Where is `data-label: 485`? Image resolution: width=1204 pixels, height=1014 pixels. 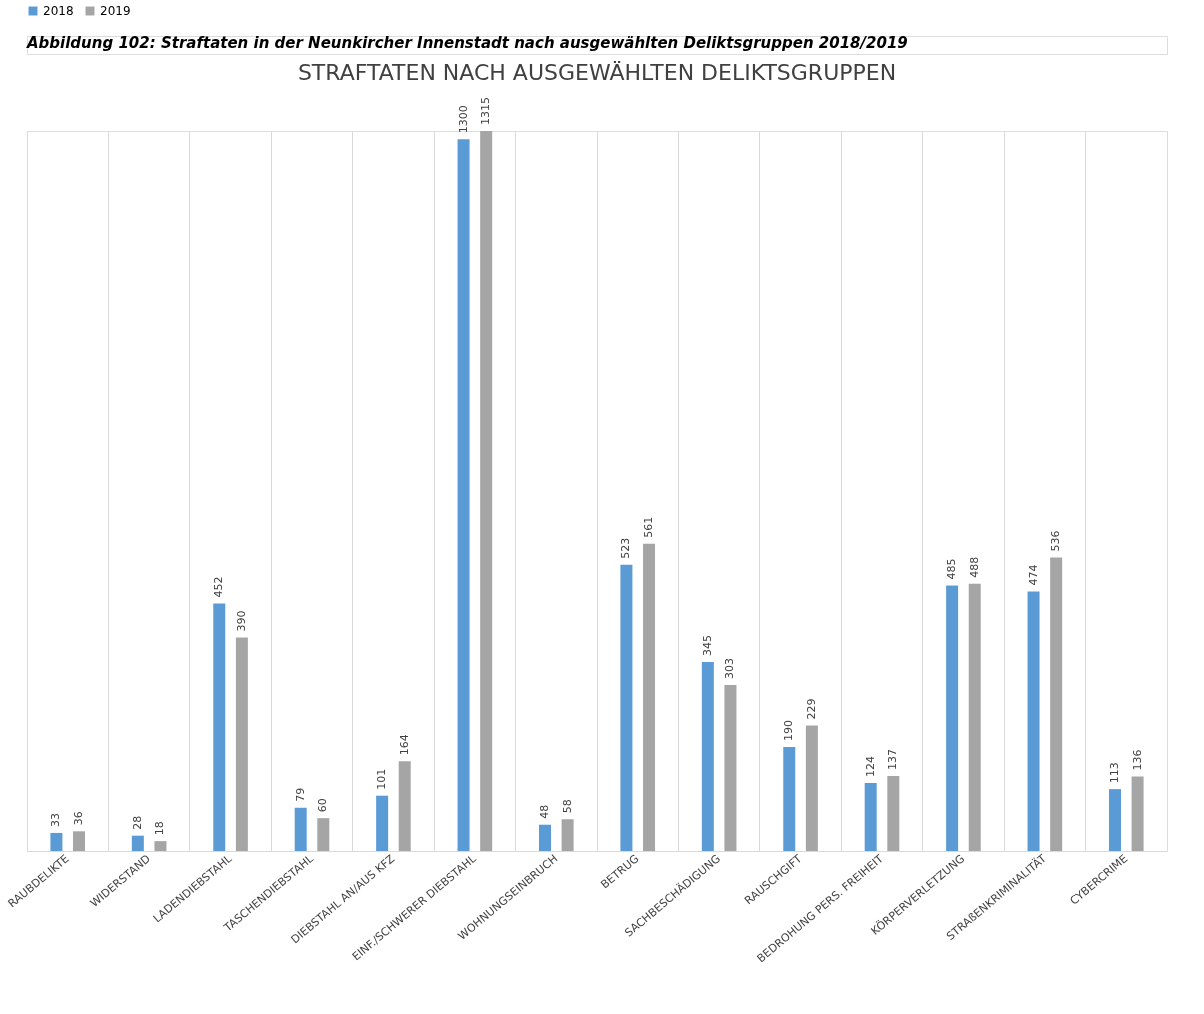 data-label: 485 is located at coordinates (952, 569).